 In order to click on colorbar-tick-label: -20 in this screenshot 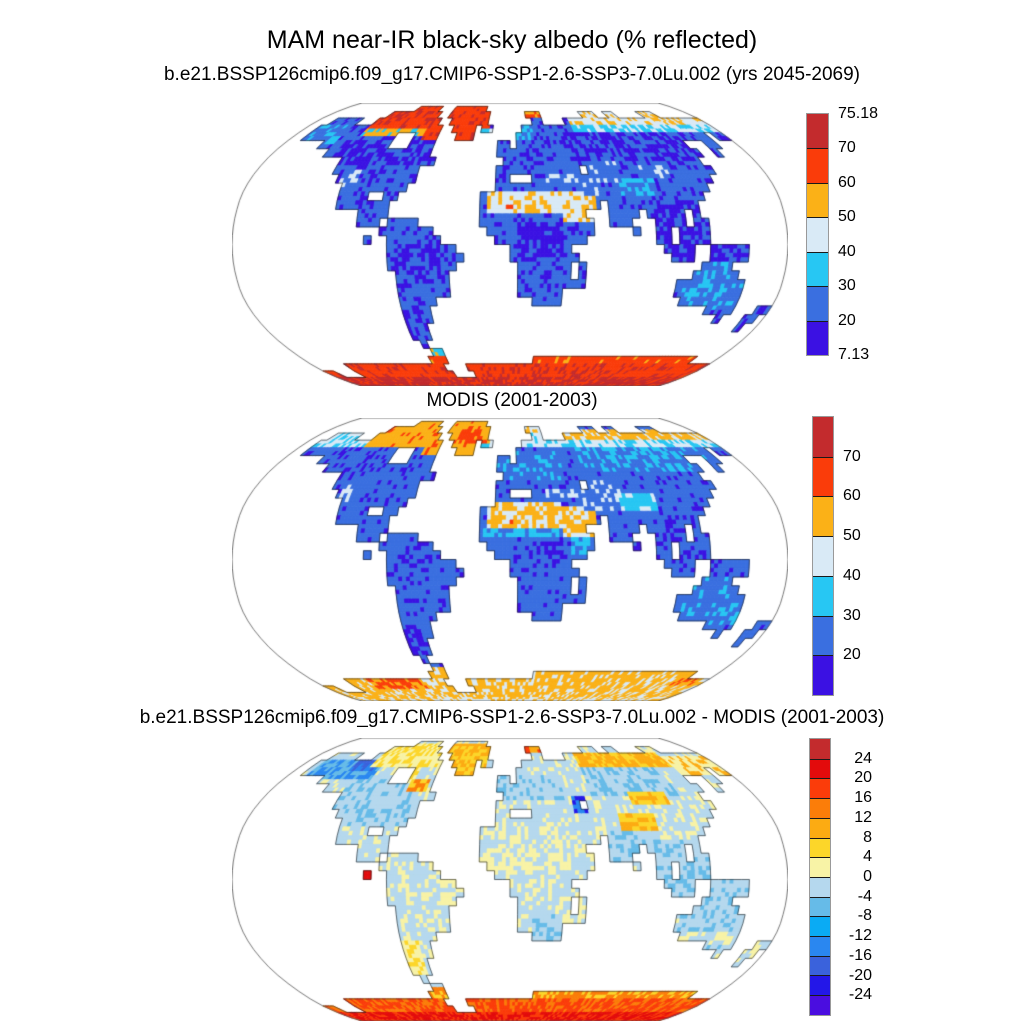, I will do `click(860, 975)`.